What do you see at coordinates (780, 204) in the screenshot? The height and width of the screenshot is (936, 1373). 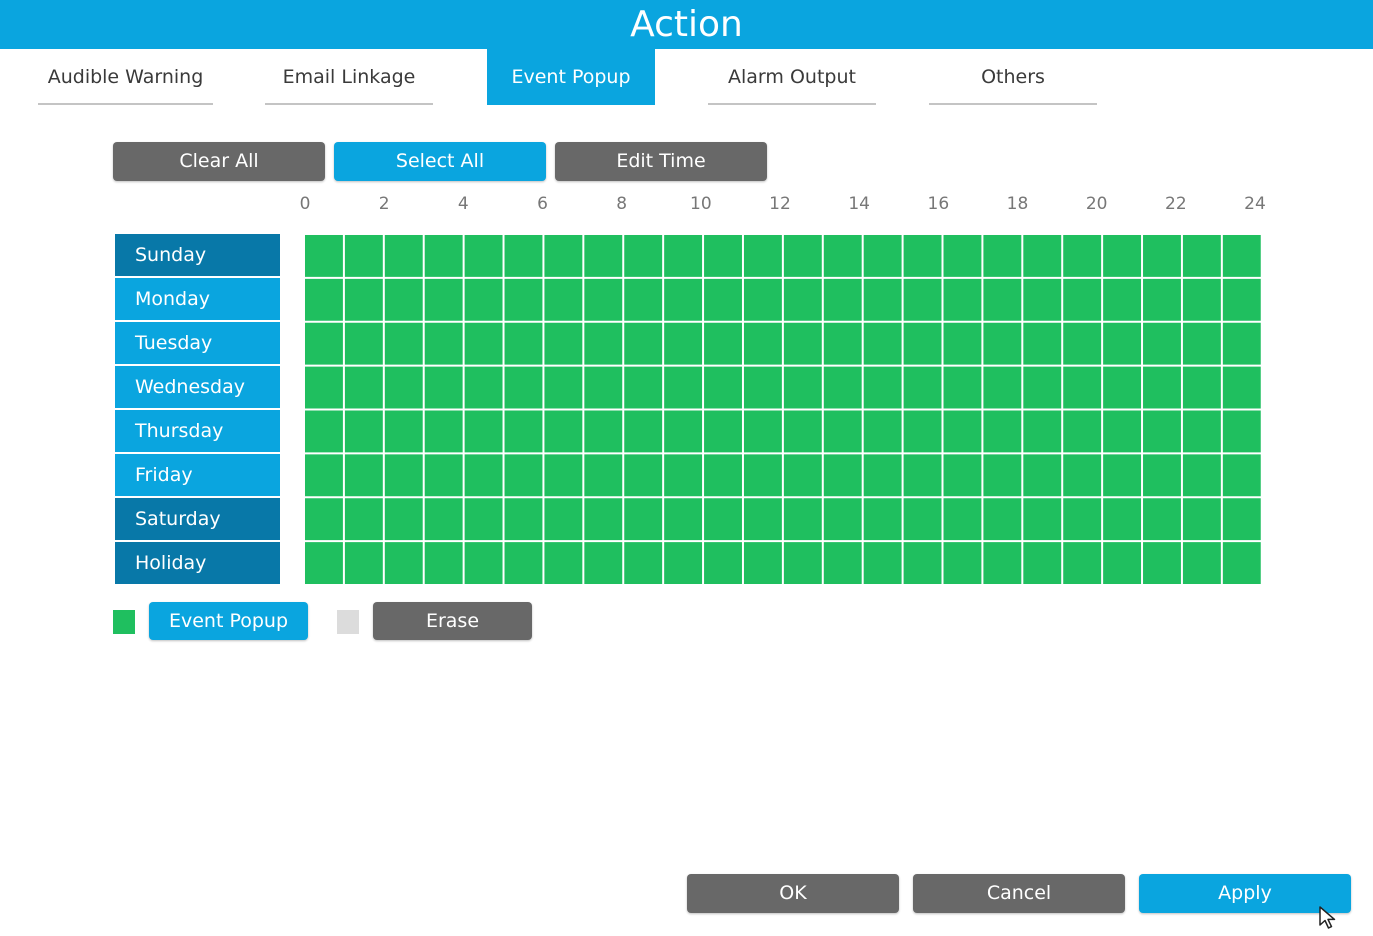 I see `hour-label: 12` at bounding box center [780, 204].